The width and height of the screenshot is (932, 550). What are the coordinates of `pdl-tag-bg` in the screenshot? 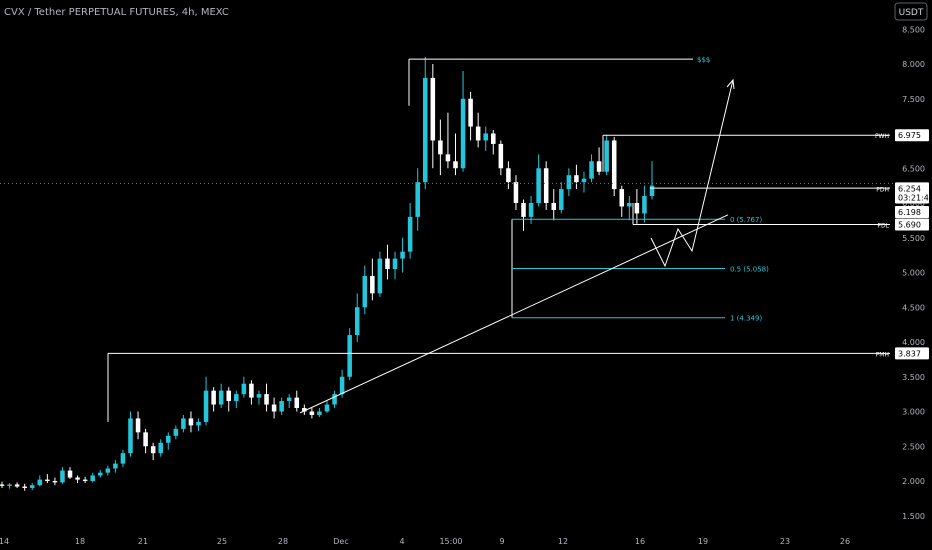 It's located at (912, 224).